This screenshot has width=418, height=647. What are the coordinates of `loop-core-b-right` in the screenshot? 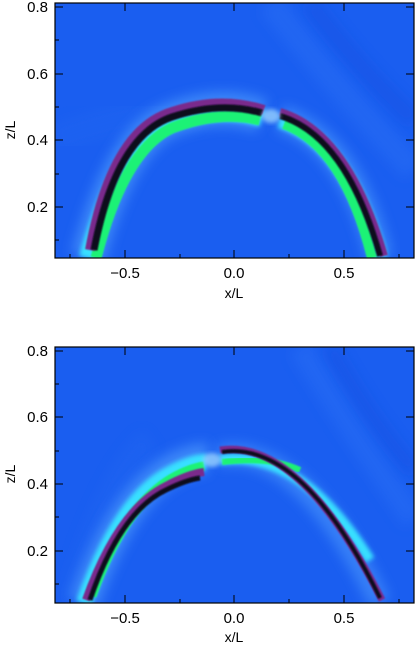 It's located at (301, 524).